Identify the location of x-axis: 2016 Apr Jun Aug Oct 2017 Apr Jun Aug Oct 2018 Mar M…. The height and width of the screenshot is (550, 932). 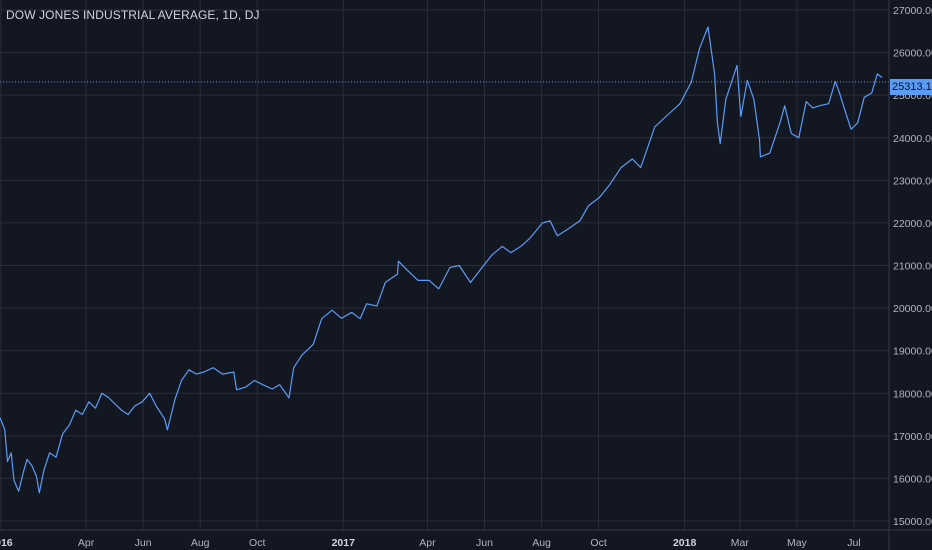
(466, 539).